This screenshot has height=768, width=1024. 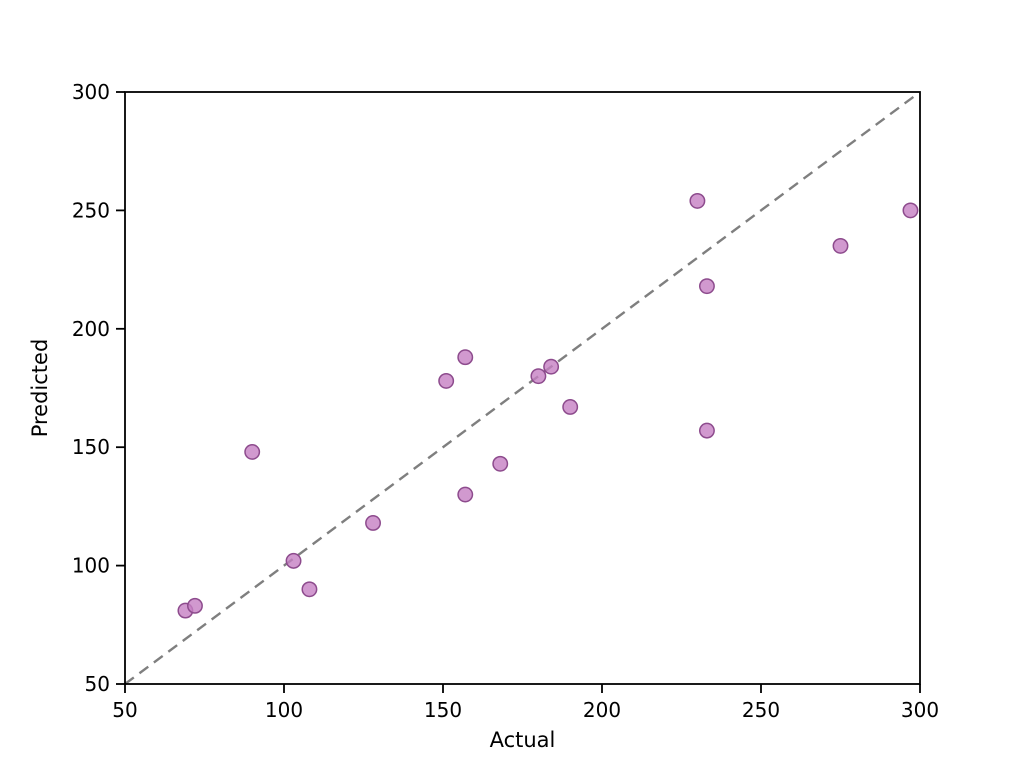 What do you see at coordinates (284, 710) in the screenshot?
I see `x-tick-label: 100` at bounding box center [284, 710].